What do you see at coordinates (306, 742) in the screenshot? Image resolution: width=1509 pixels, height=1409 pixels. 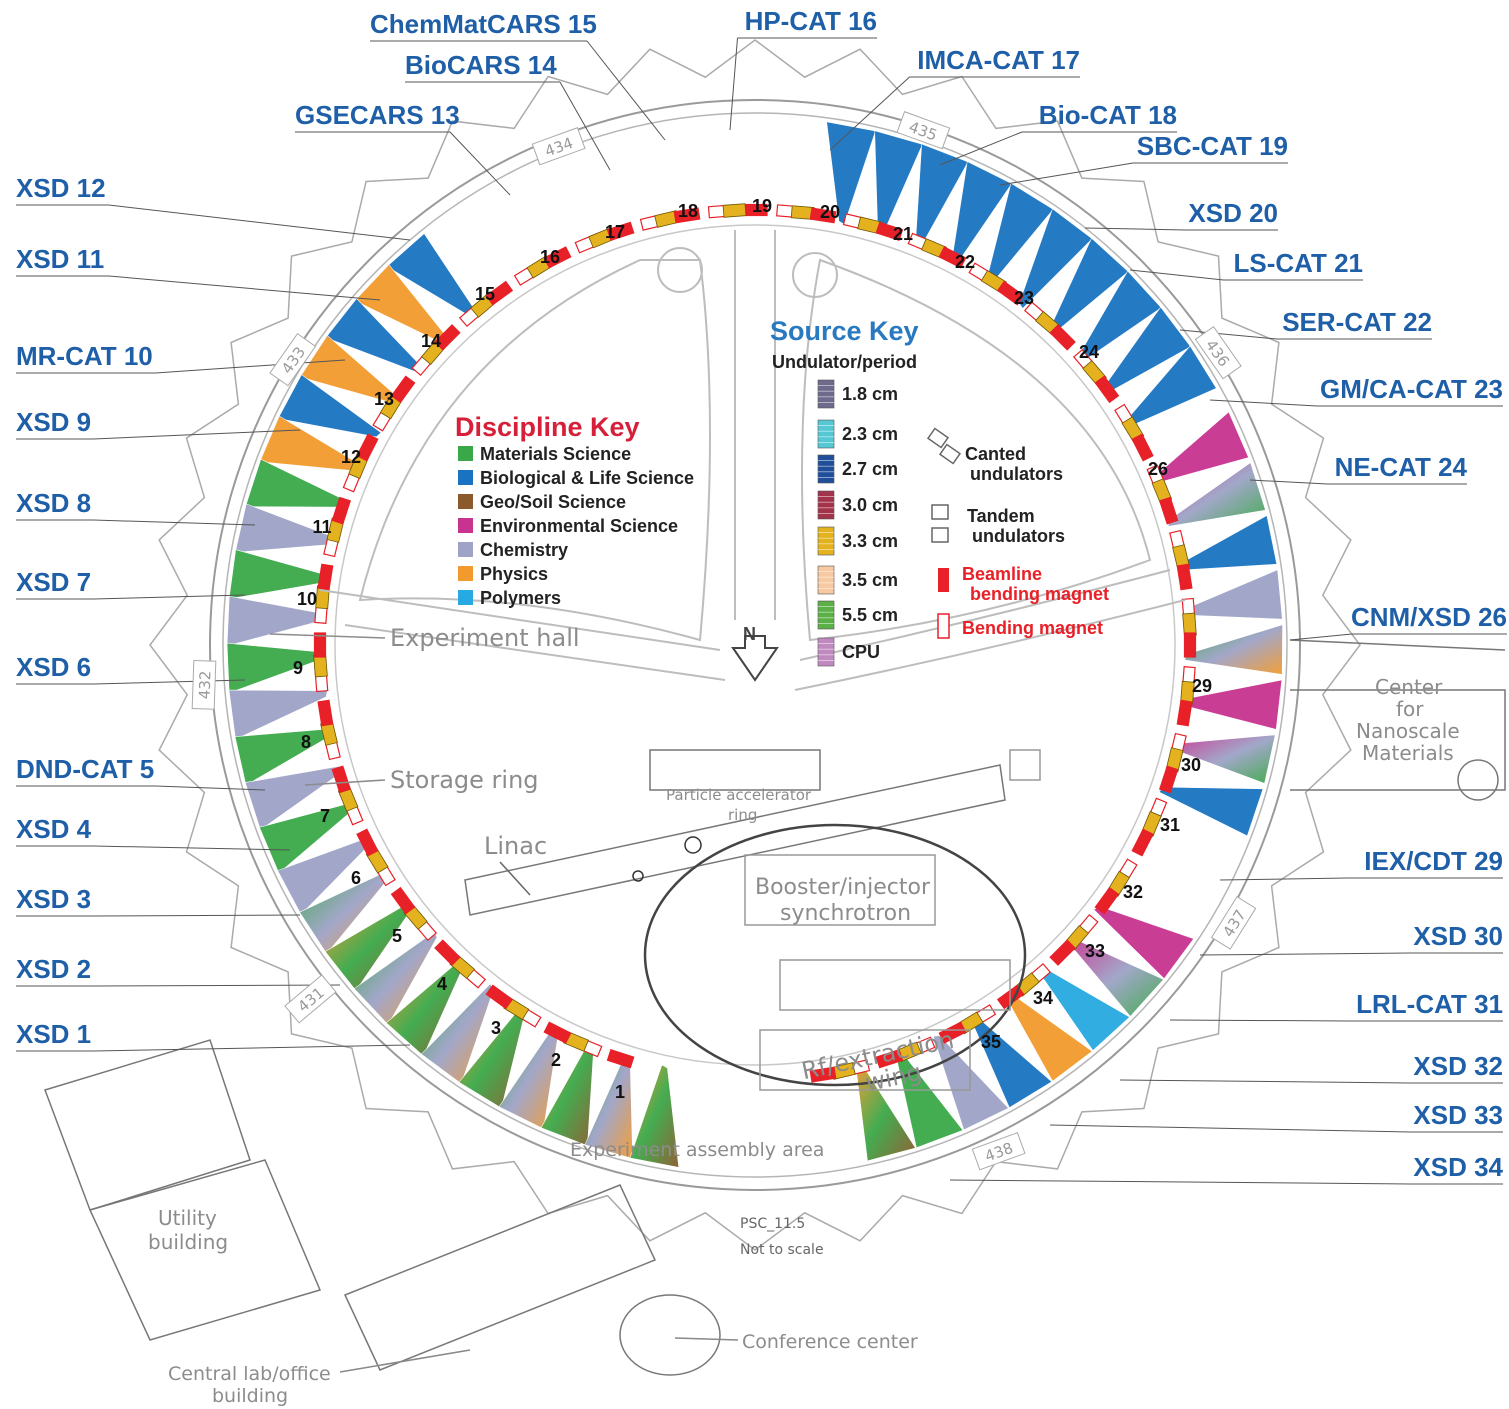 I see `beamline-number: 8` at bounding box center [306, 742].